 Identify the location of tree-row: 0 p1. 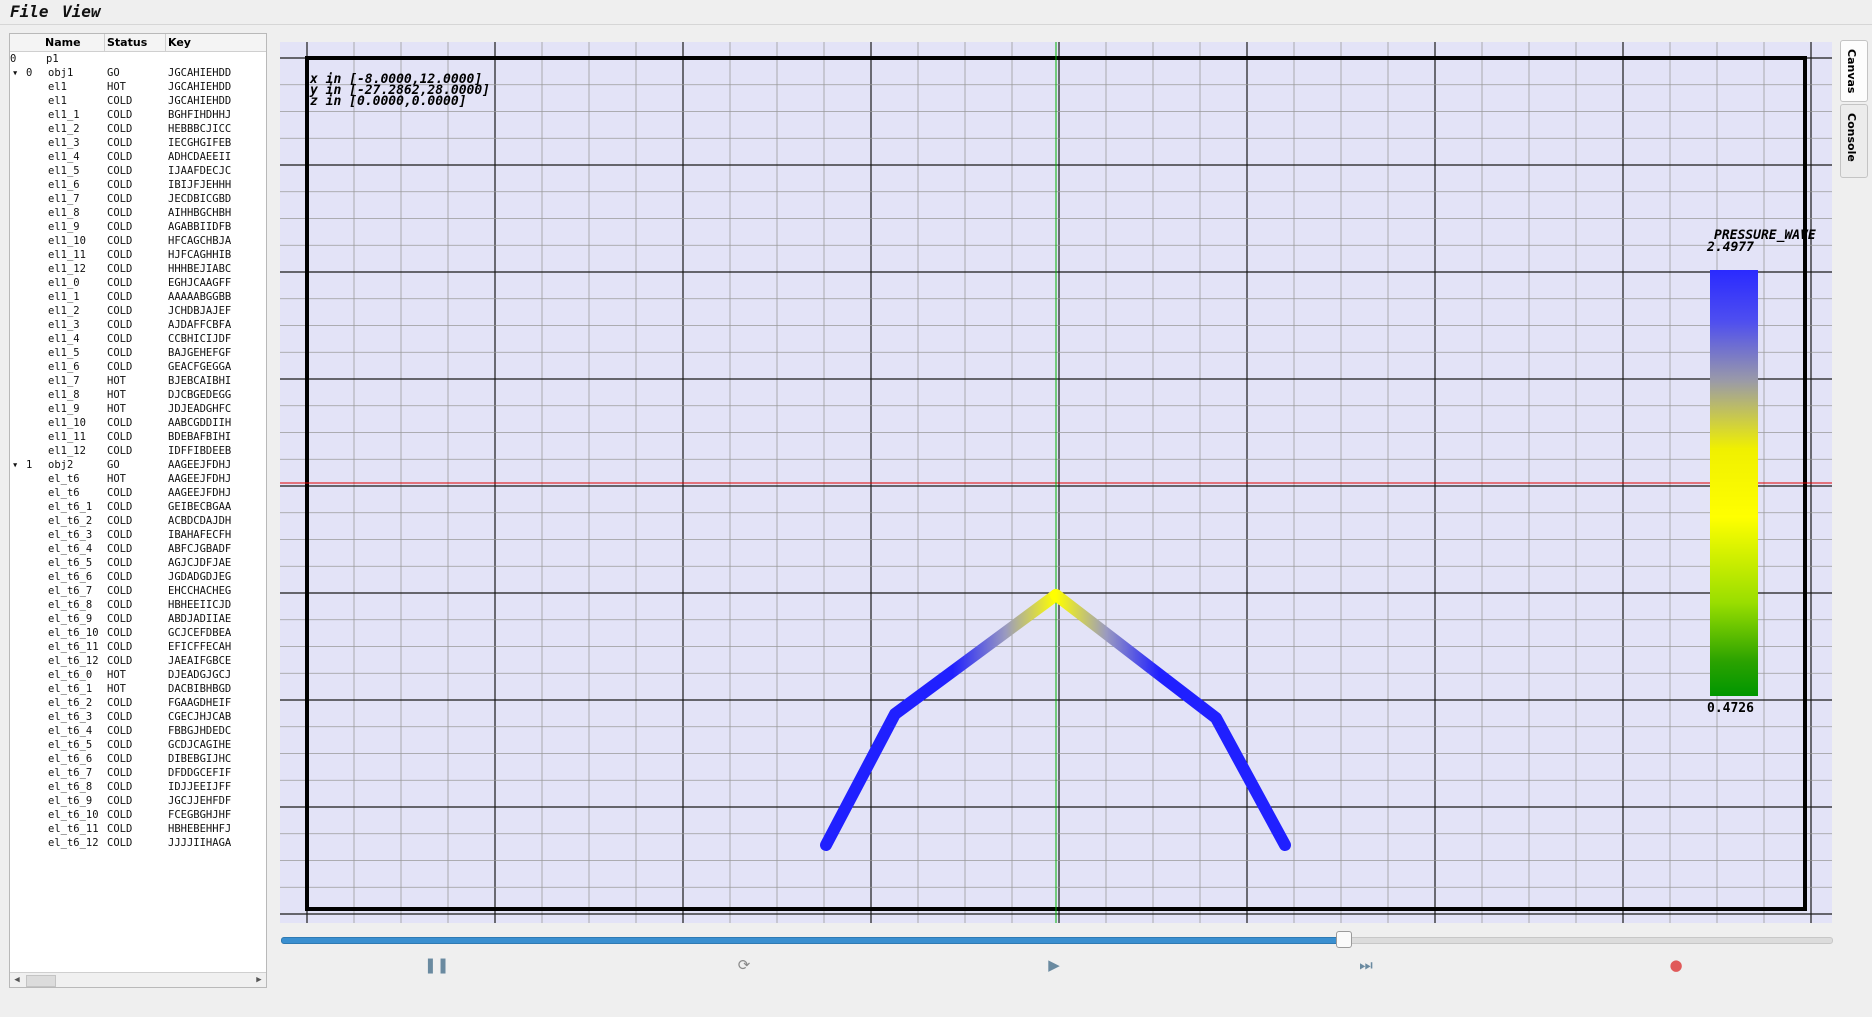
(138, 59).